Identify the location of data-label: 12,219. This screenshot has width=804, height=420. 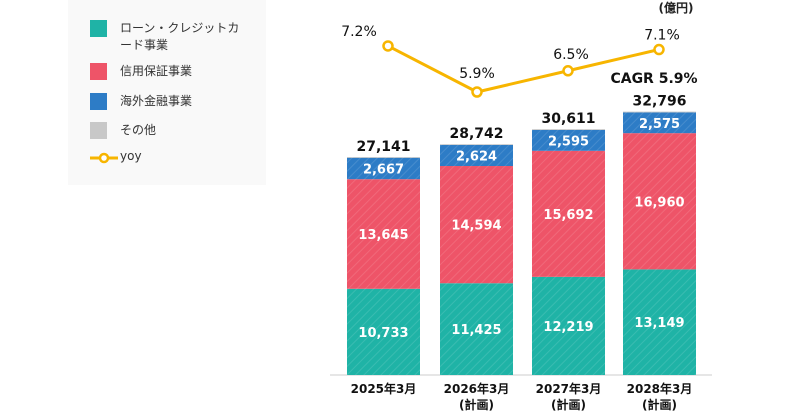
(568, 327).